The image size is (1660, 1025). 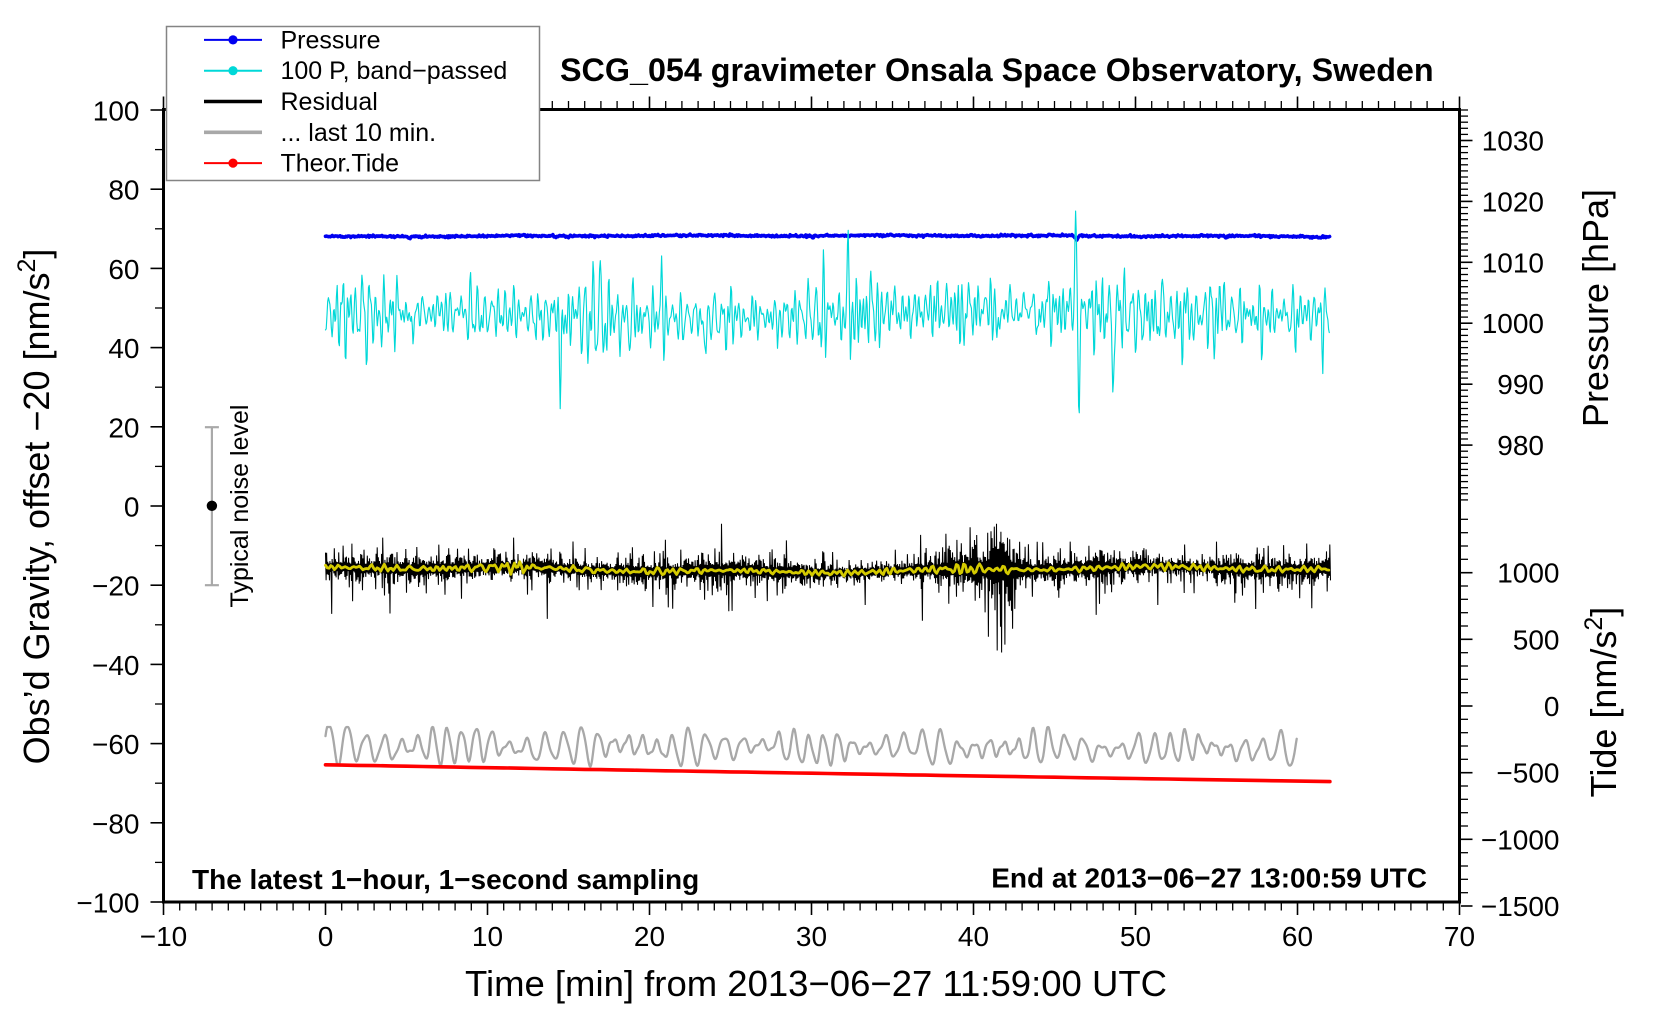 What do you see at coordinates (107, 903) in the screenshot?
I see `svg-text: −100` at bounding box center [107, 903].